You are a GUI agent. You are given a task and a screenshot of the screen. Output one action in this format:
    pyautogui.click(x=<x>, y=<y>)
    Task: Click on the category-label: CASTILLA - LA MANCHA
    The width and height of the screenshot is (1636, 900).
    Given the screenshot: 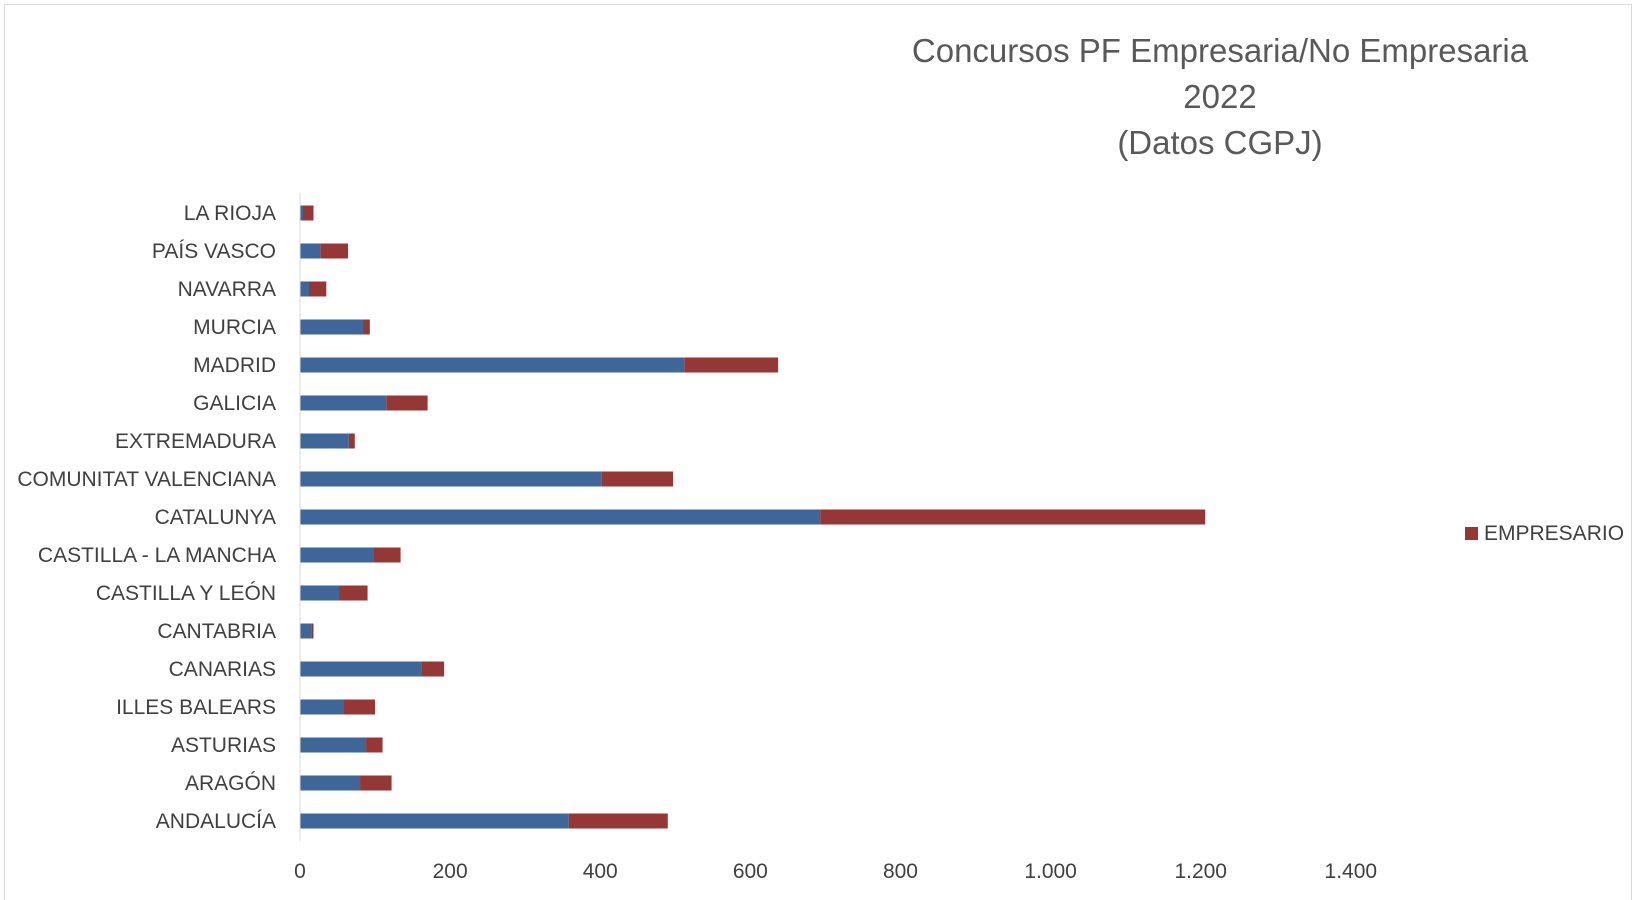 What is the action you would take?
    pyautogui.click(x=157, y=555)
    